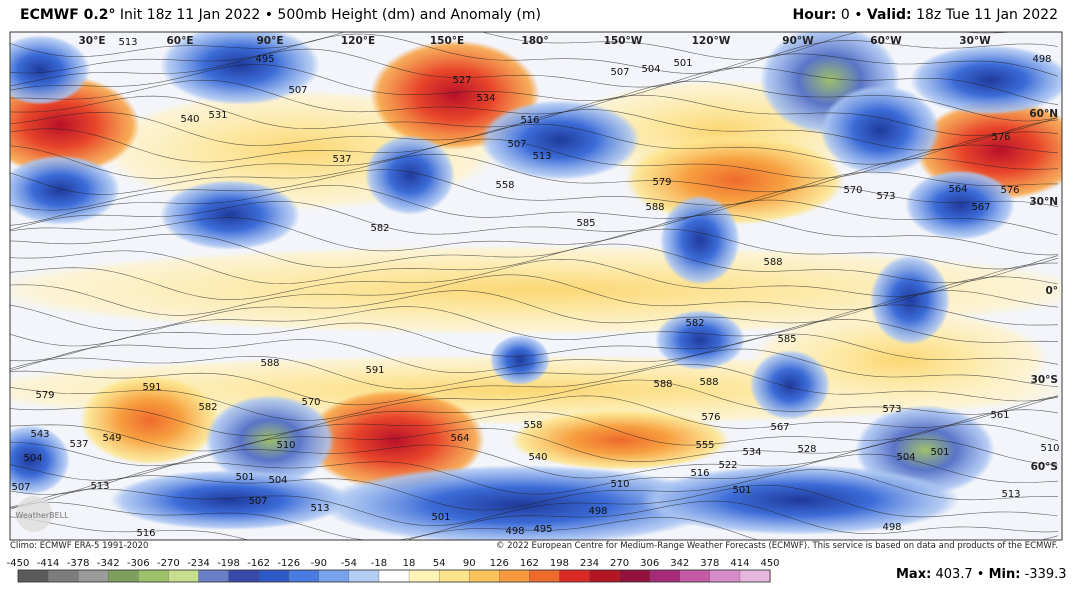 The height and width of the screenshot is (605, 1080). Describe the element at coordinates (913, 574) in the screenshot. I see `max-label: Max:` at that location.